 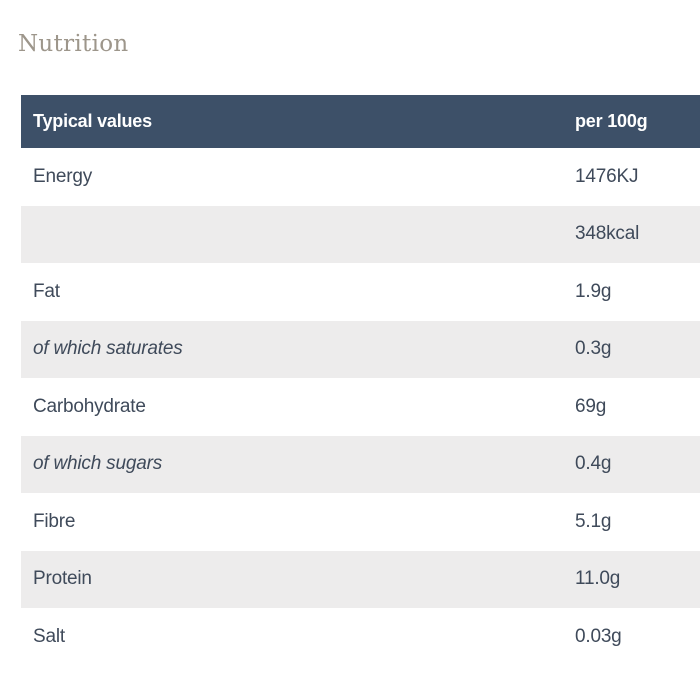 I want to click on nutrient-value: 0.03g, so click(x=598, y=636).